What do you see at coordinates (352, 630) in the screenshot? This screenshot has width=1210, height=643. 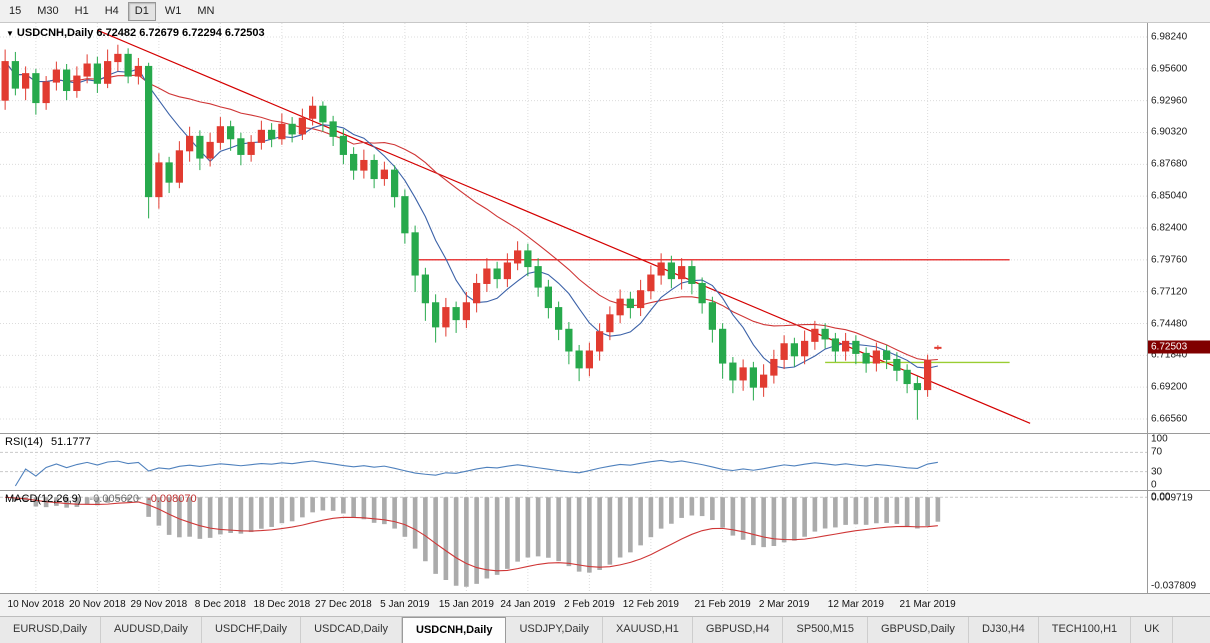 I see `symbol-tab-USDCAD-Daily: USDCAD,Daily` at bounding box center [352, 630].